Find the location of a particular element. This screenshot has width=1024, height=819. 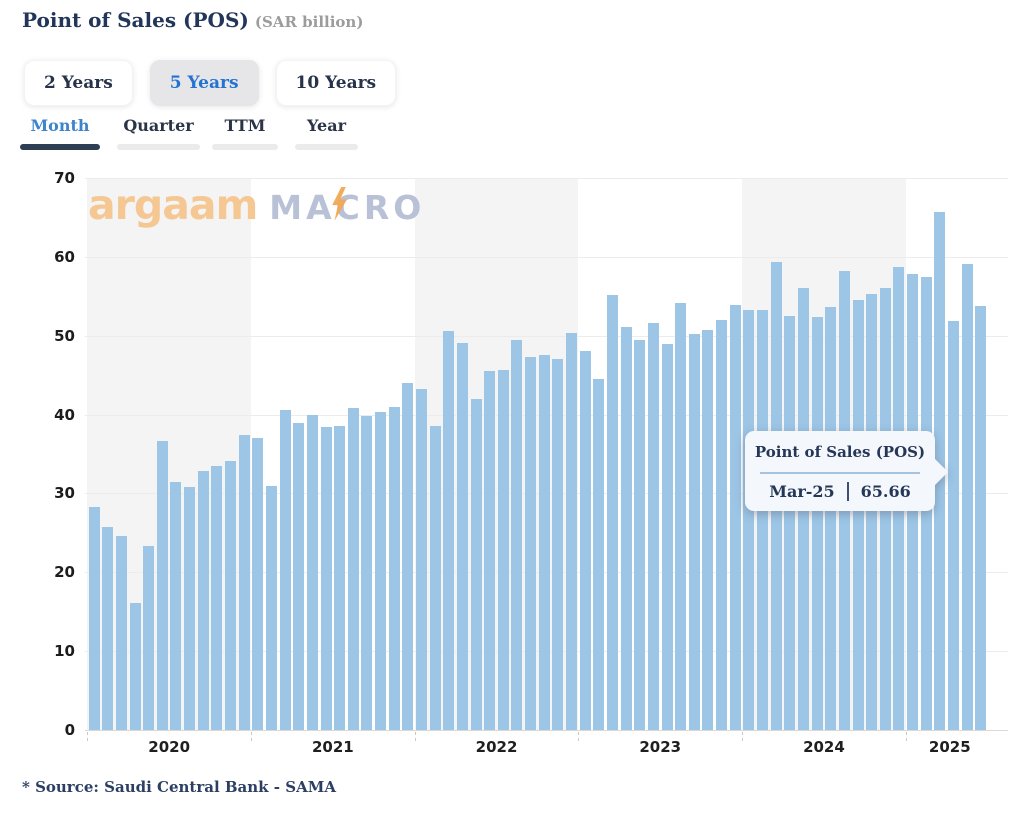

x-axis-label: 2020 is located at coordinates (169, 747).